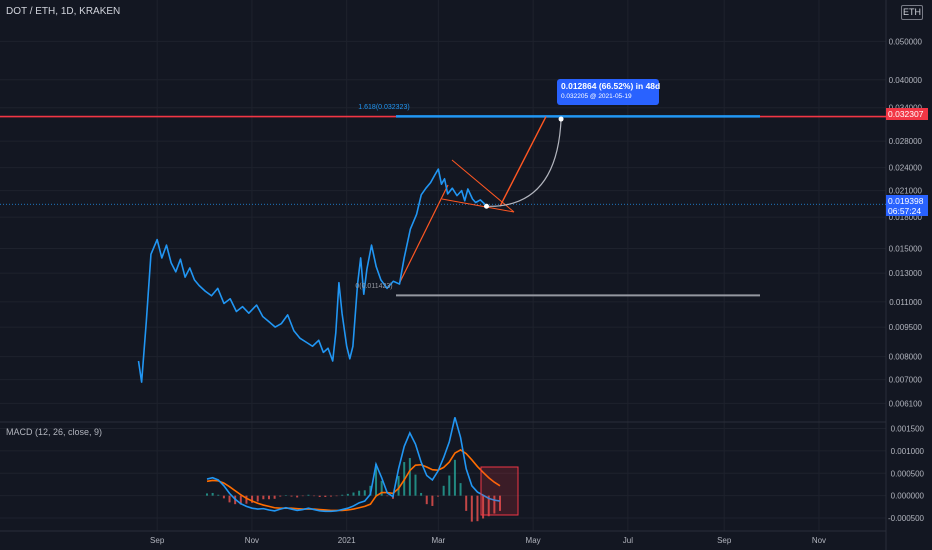 This screenshot has width=932, height=550. Describe the element at coordinates (906, 357) in the screenshot. I see `price-tick-label: 0.008000` at that location.